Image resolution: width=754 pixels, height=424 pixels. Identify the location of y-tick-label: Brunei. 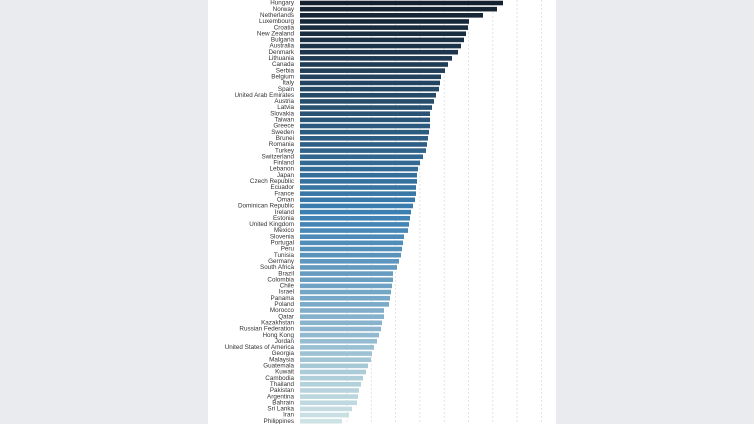
(285, 138).